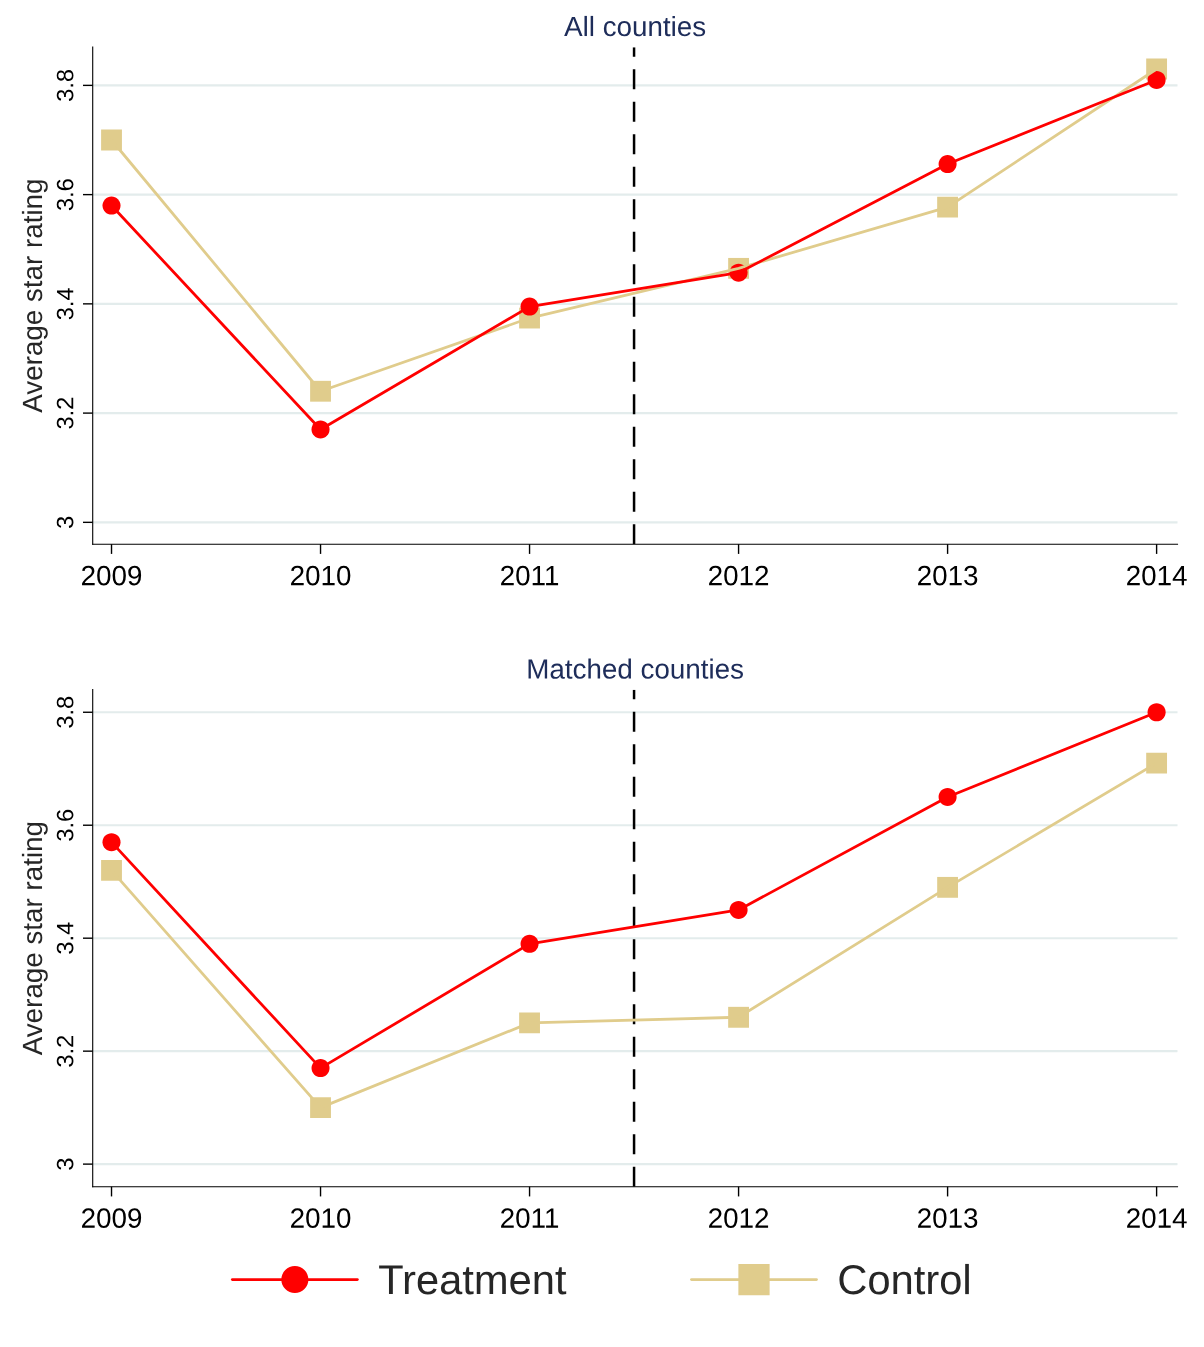  Describe the element at coordinates (635, 668) in the screenshot. I see `chart-title: Matched counties` at that location.